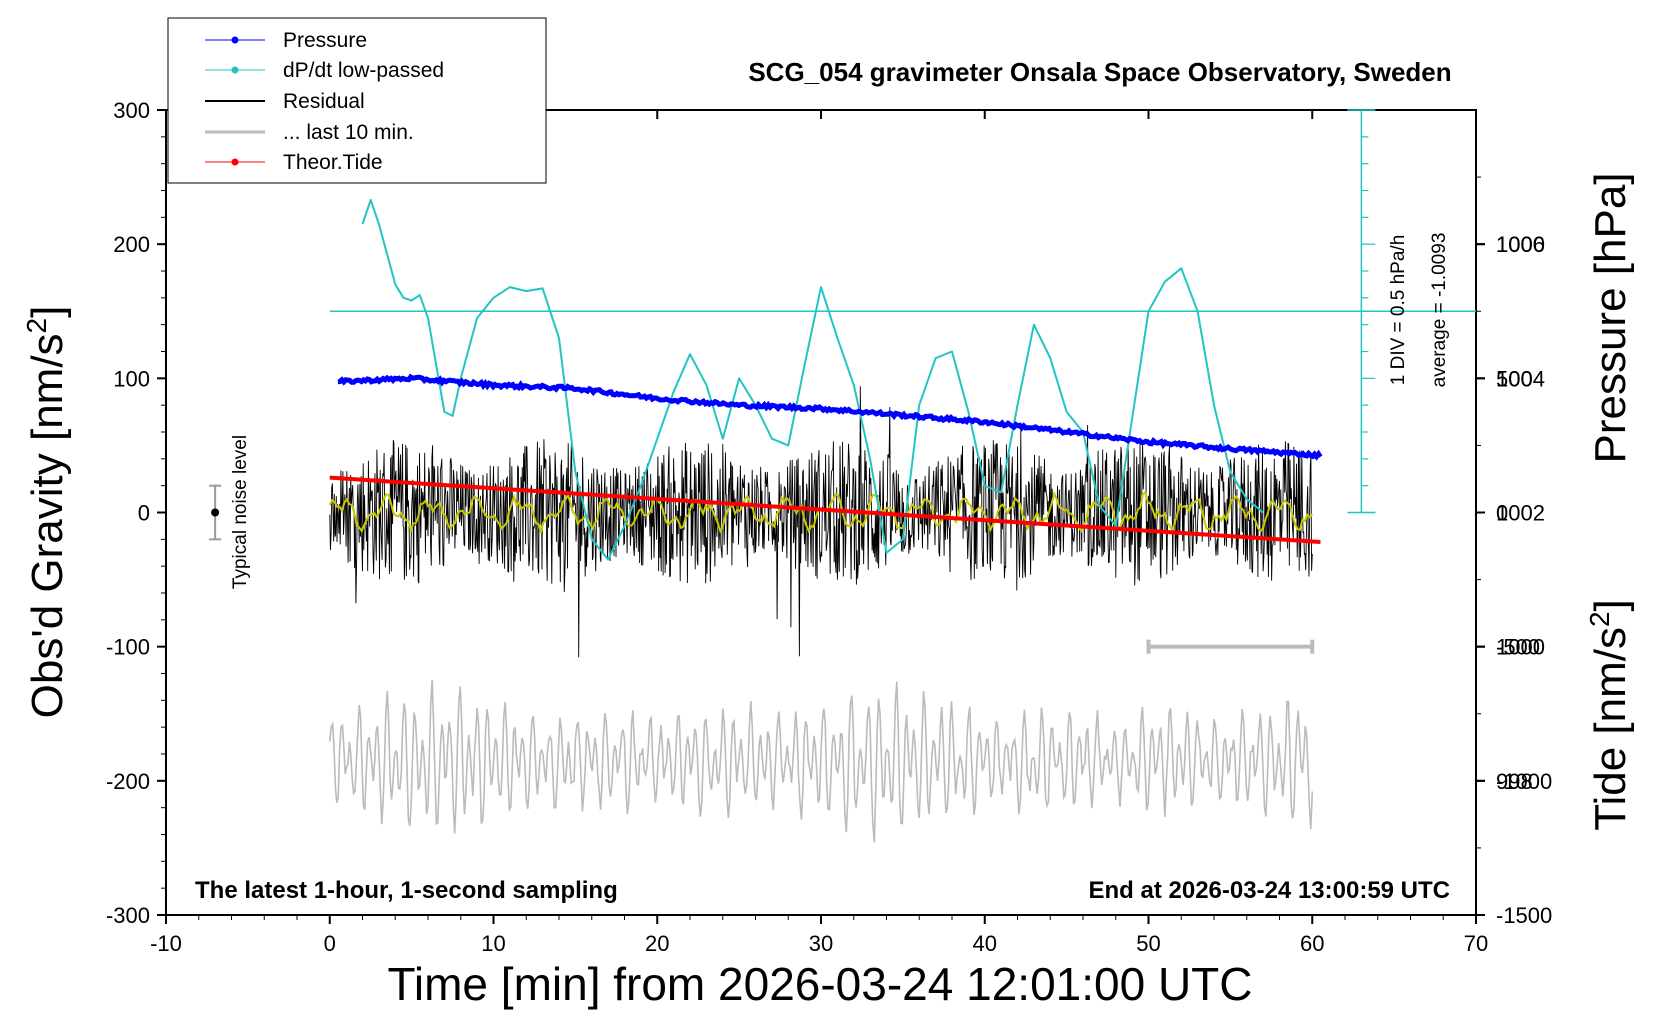 This screenshot has width=1660, height=1020. I want to click on legend-label-last10: ... last 10 min., so click(348, 132).